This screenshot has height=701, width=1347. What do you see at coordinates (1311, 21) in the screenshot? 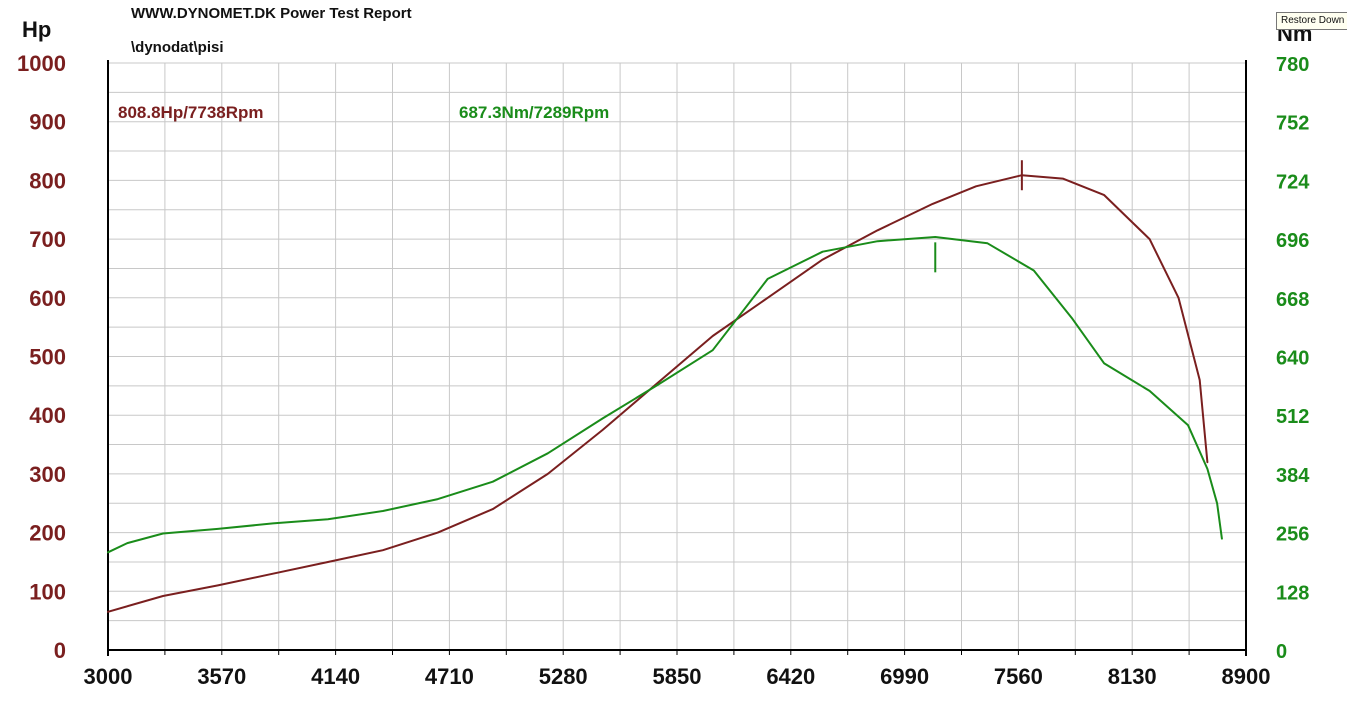
I see `restore-down-tooltip: Restore Down` at bounding box center [1311, 21].